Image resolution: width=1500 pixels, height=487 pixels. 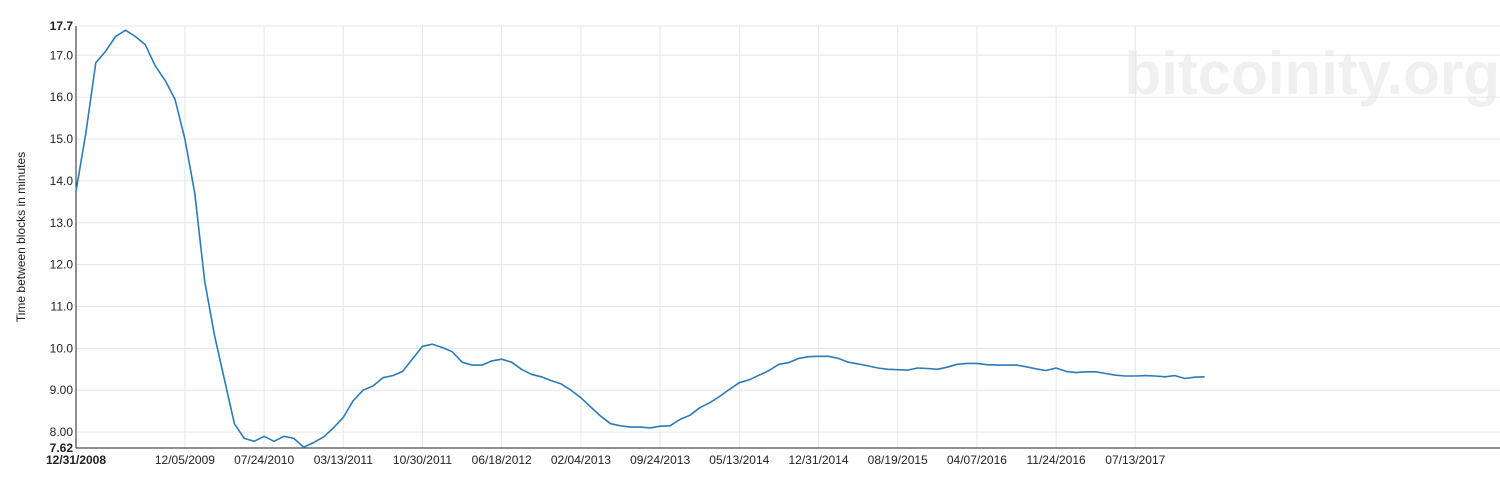 I want to click on x-tick-label: 12/31/2014, so click(x=818, y=460).